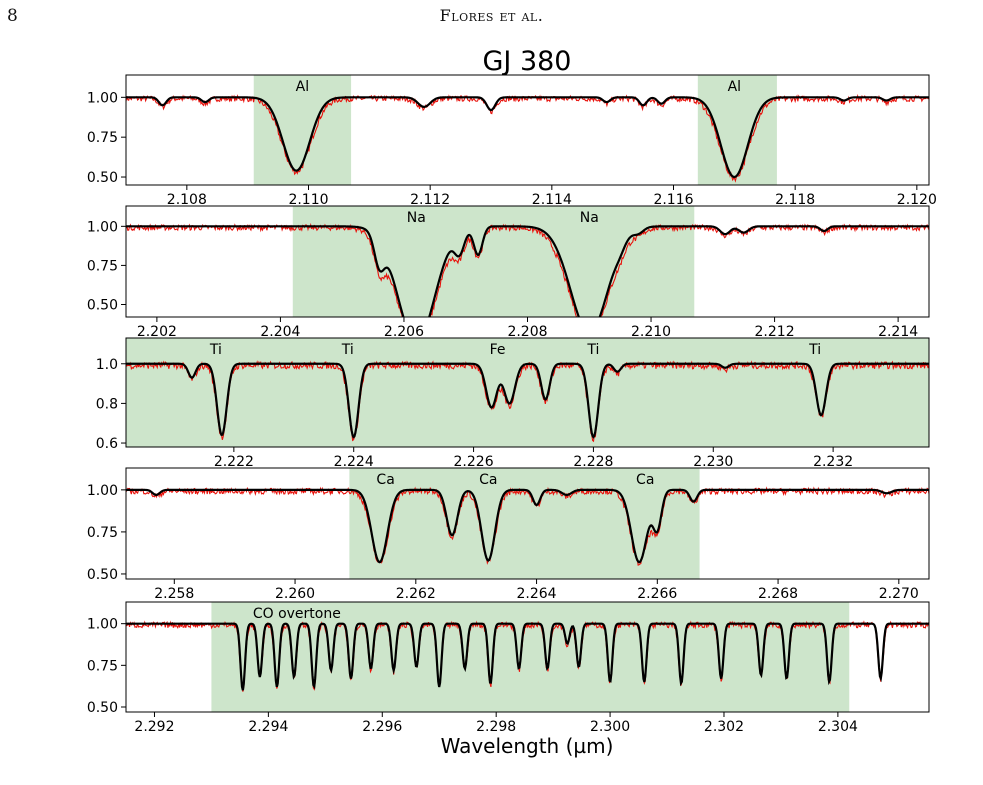  What do you see at coordinates (537, 594) in the screenshot?
I see `x-tick-label: 2.264` at bounding box center [537, 594].